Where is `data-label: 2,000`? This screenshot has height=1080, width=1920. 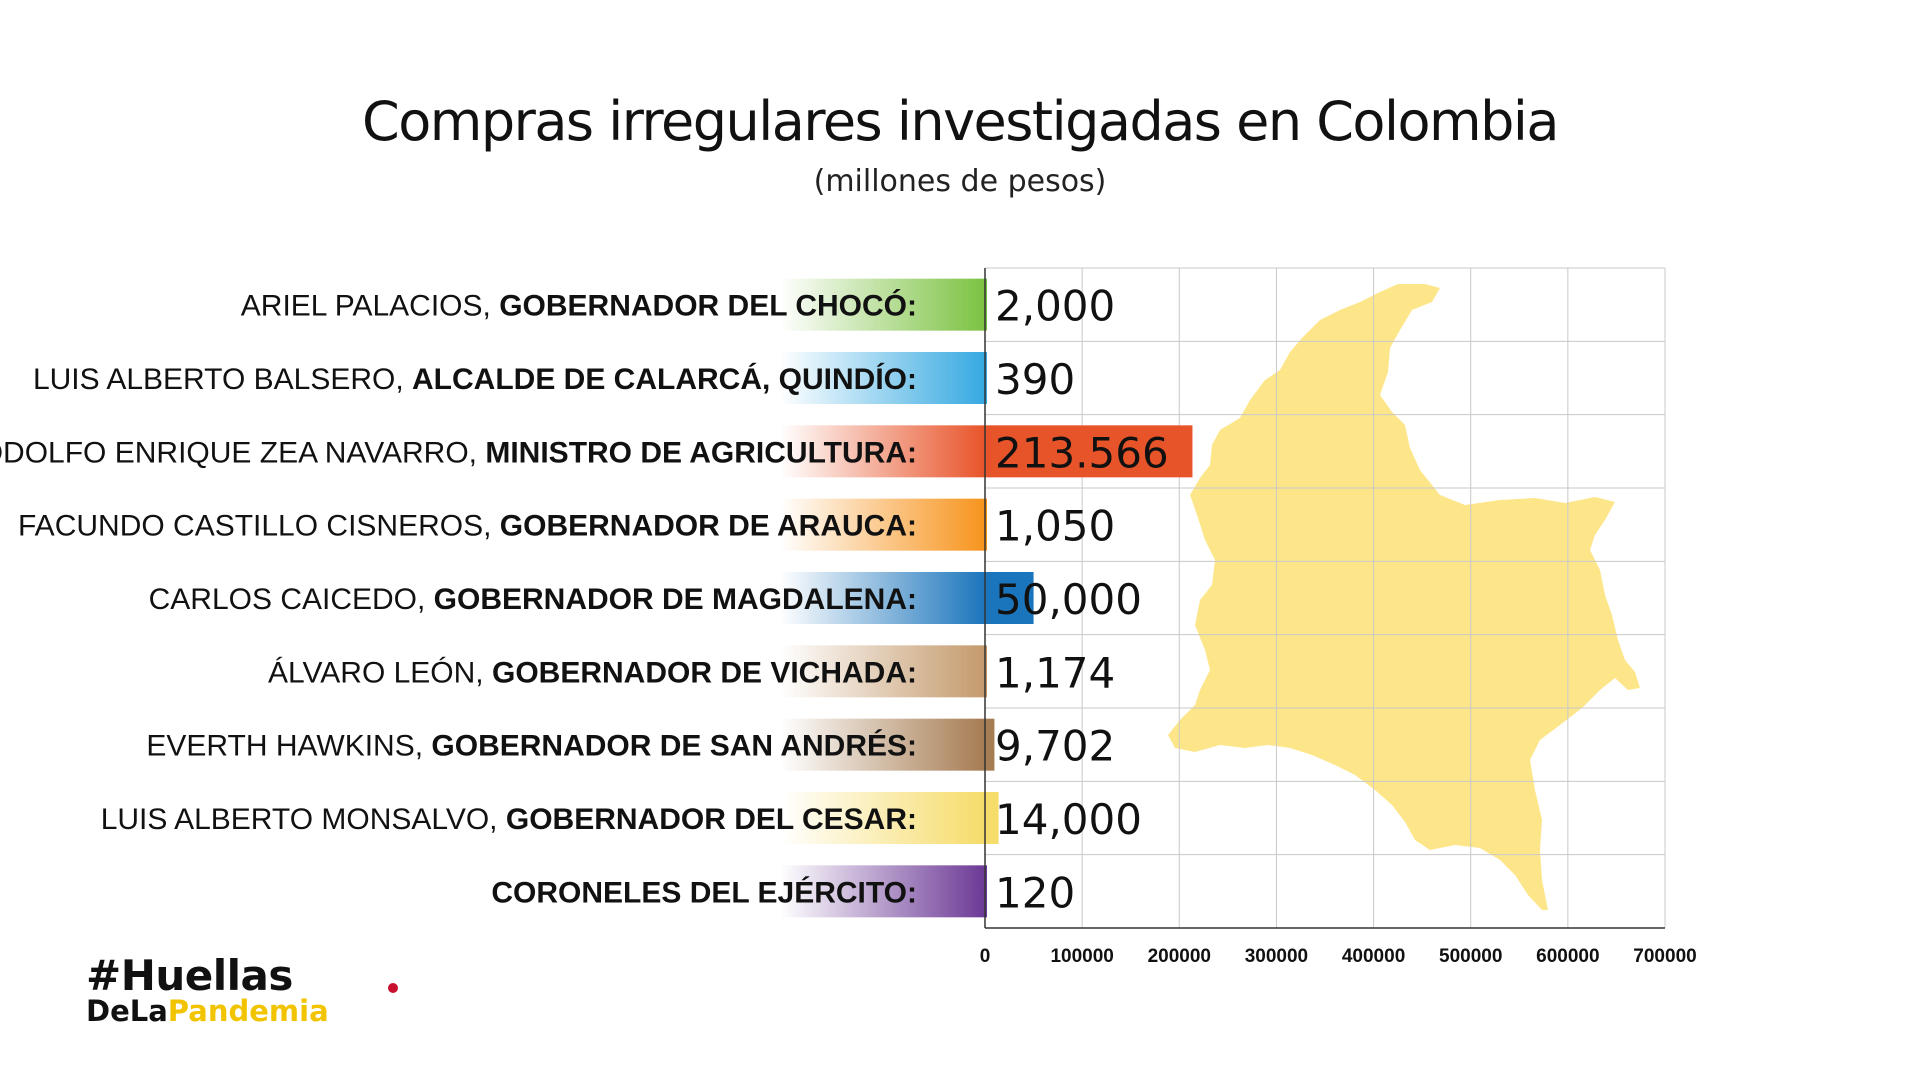 data-label: 2,000 is located at coordinates (1055, 306).